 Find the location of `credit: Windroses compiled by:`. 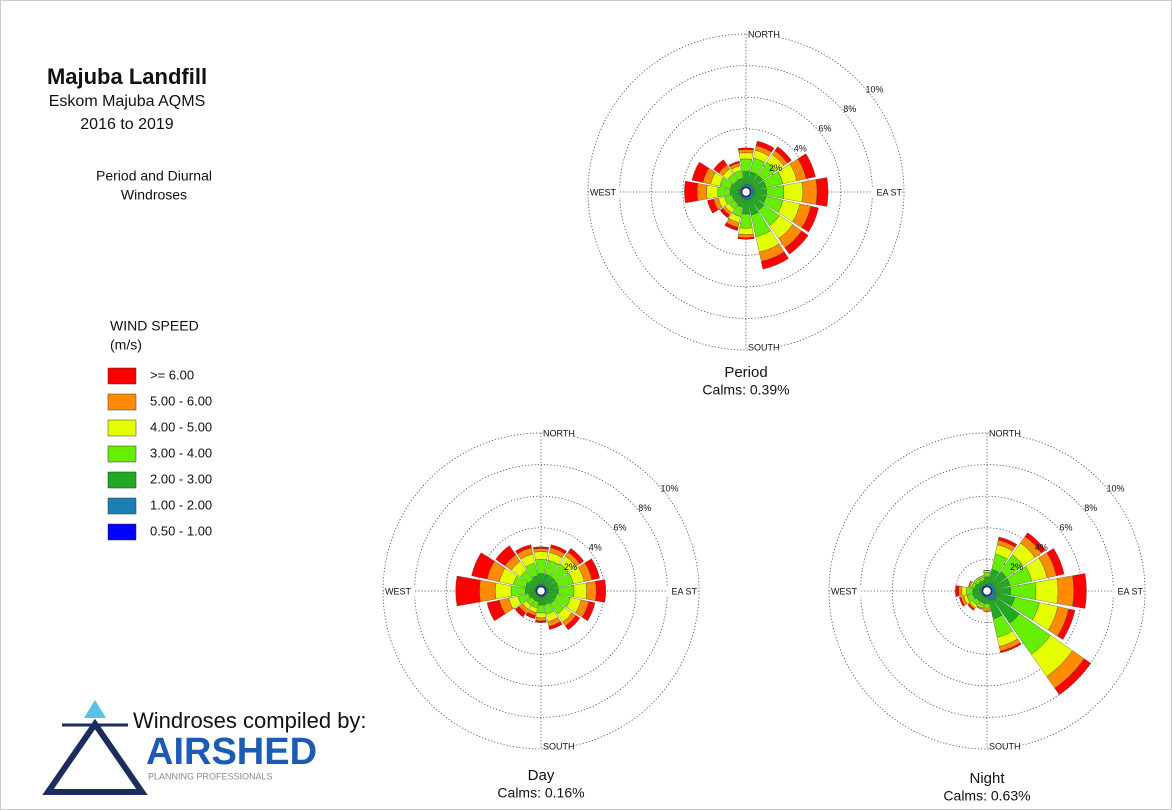

credit: Windroses compiled by: is located at coordinates (250, 720).